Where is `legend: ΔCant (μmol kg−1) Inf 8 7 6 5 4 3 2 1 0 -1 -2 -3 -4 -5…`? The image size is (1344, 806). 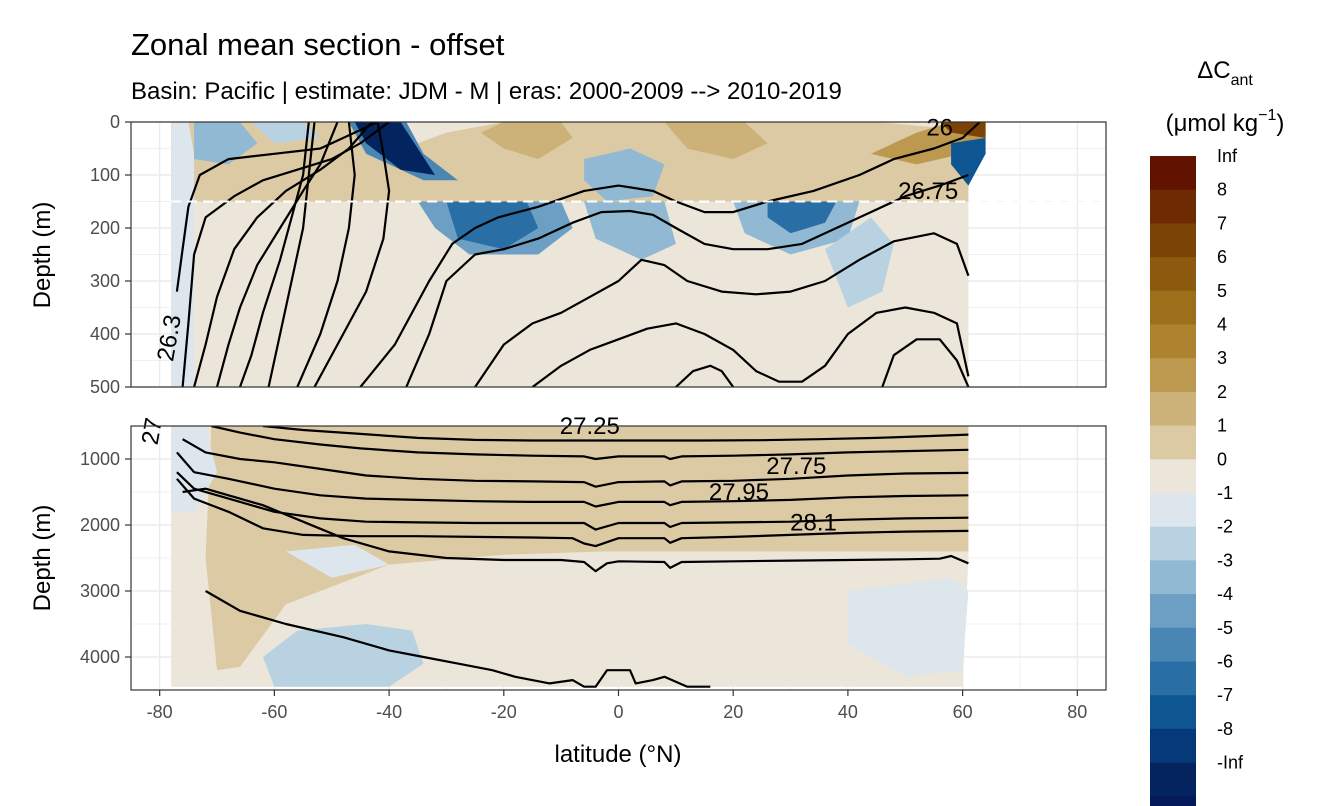
legend: ΔCant (μmol kg−1) Inf 8 7 6 5 4 3 2 1 0 -1 -2 -3 -4 -5… is located at coordinates (1217, 431).